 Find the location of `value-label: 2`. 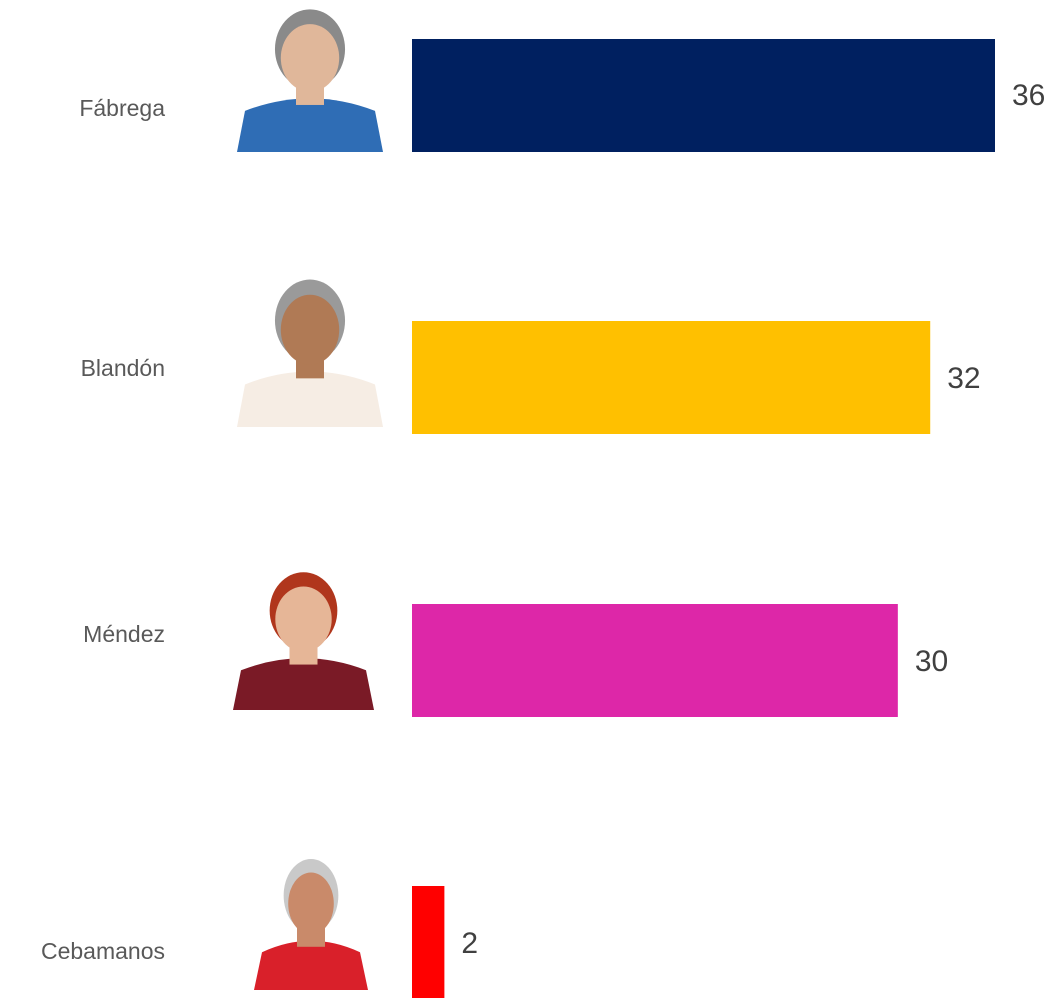

value-label: 2 is located at coordinates (469, 943).